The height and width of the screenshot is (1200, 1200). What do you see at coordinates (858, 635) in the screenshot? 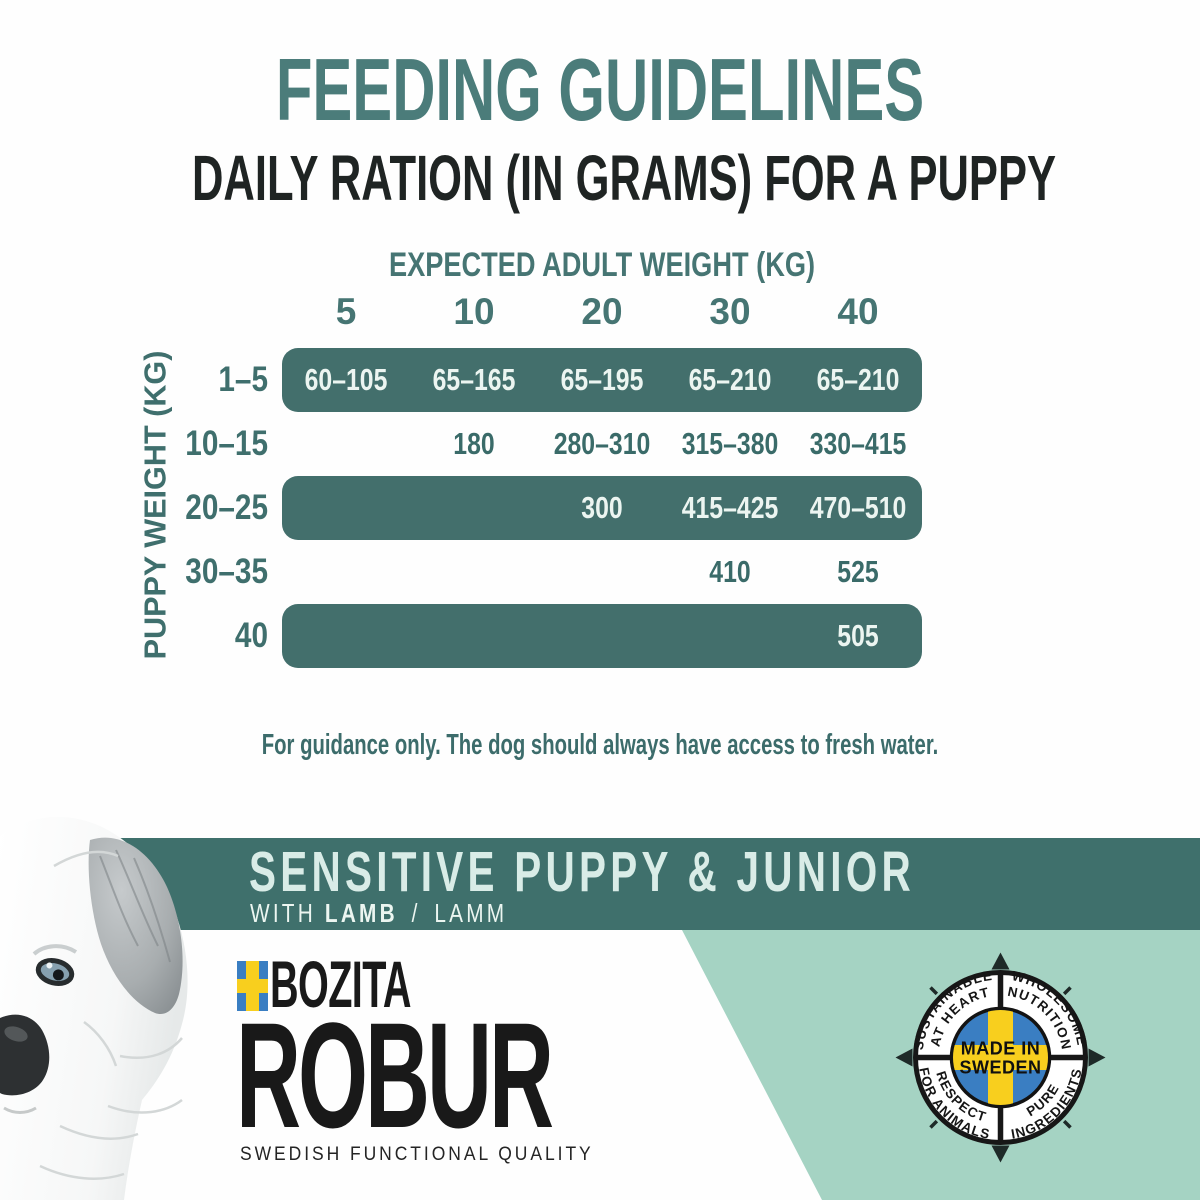
I see `table-cell: 505` at bounding box center [858, 635].